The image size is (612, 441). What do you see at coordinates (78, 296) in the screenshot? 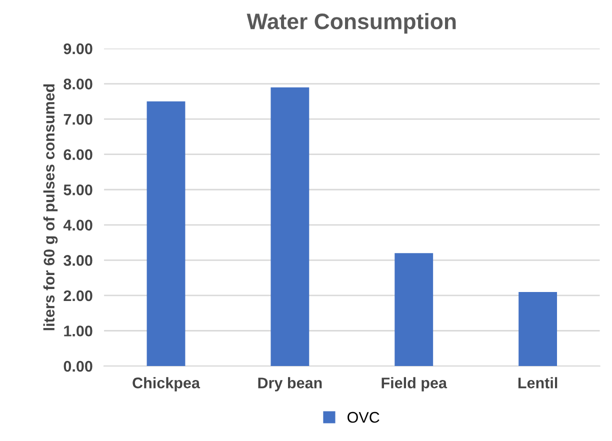
I see `y-tick-label: 2.00` at bounding box center [78, 296].